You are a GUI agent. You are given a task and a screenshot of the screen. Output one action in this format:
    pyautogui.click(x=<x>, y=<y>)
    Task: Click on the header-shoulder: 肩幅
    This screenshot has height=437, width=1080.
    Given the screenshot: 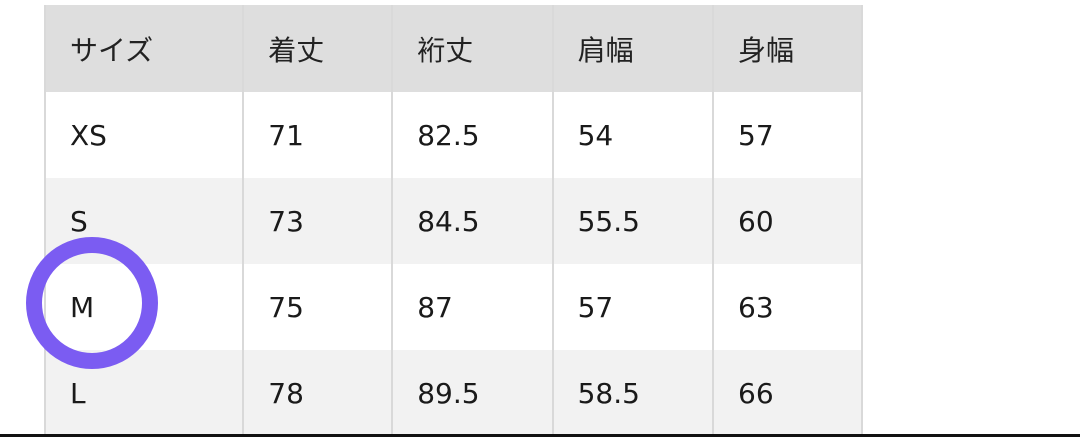 What is the action you would take?
    pyautogui.click(x=633, y=48)
    